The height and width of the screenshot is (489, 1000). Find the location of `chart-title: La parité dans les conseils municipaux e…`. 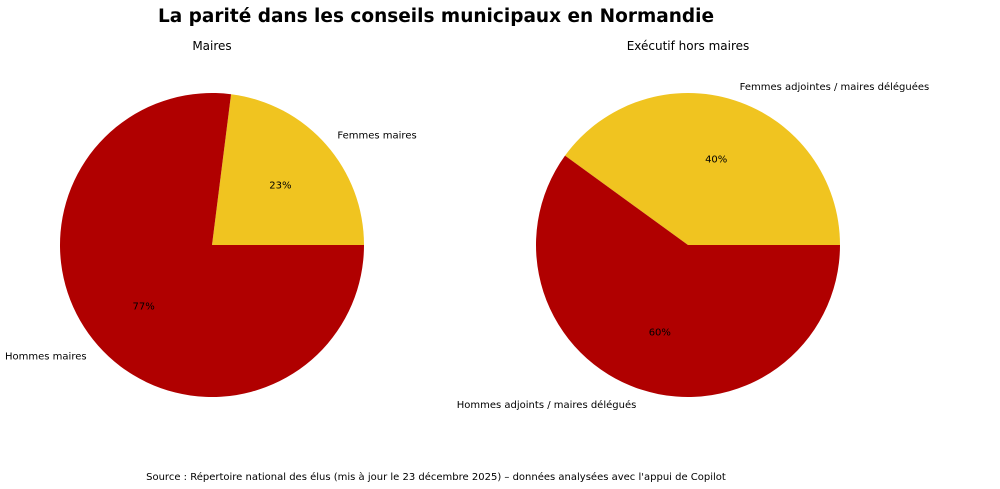

chart-title: La parité dans les conseils municipaux e… is located at coordinates (436, 16).